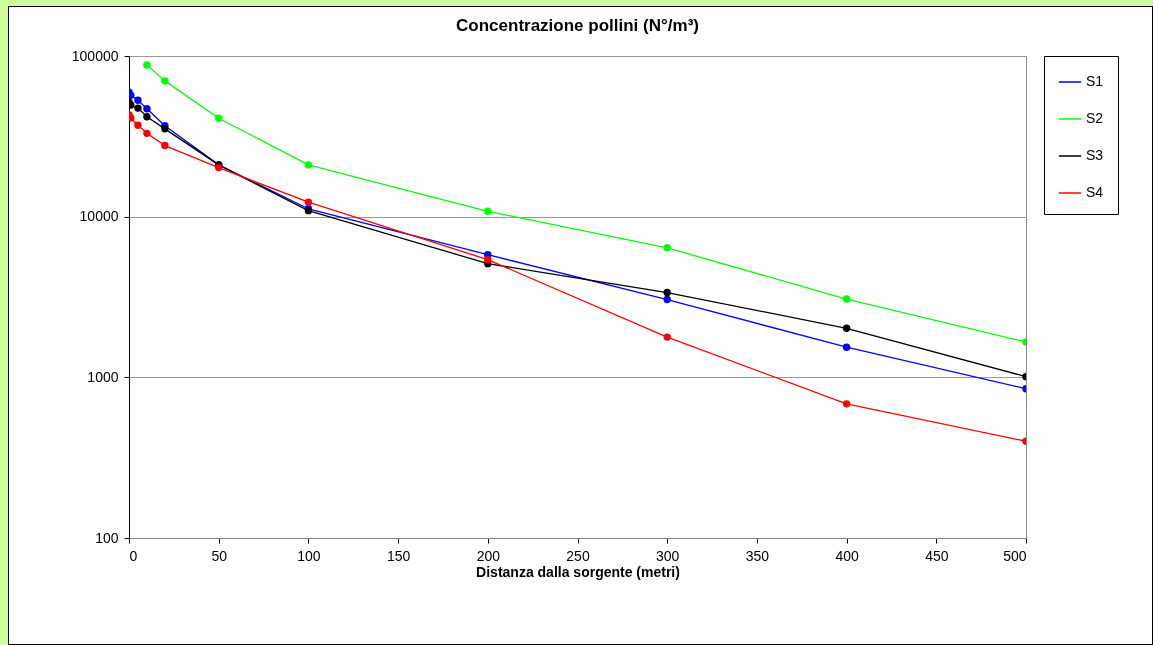  Describe the element at coordinates (1095, 155) in the screenshot. I see `legend-label: S3` at that location.